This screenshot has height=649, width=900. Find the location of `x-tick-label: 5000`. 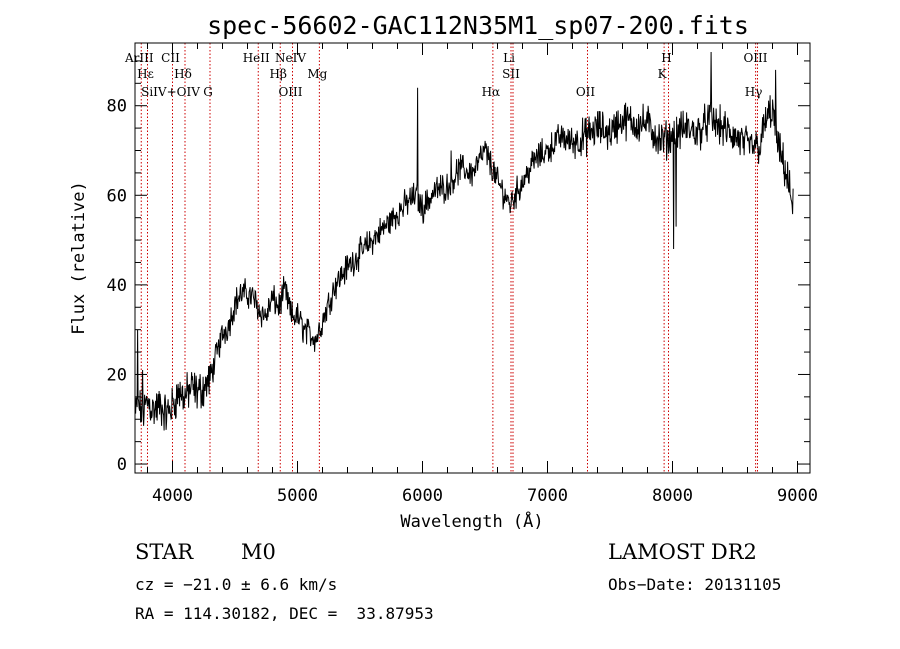

x-tick-label: 5000 is located at coordinates (297, 496).